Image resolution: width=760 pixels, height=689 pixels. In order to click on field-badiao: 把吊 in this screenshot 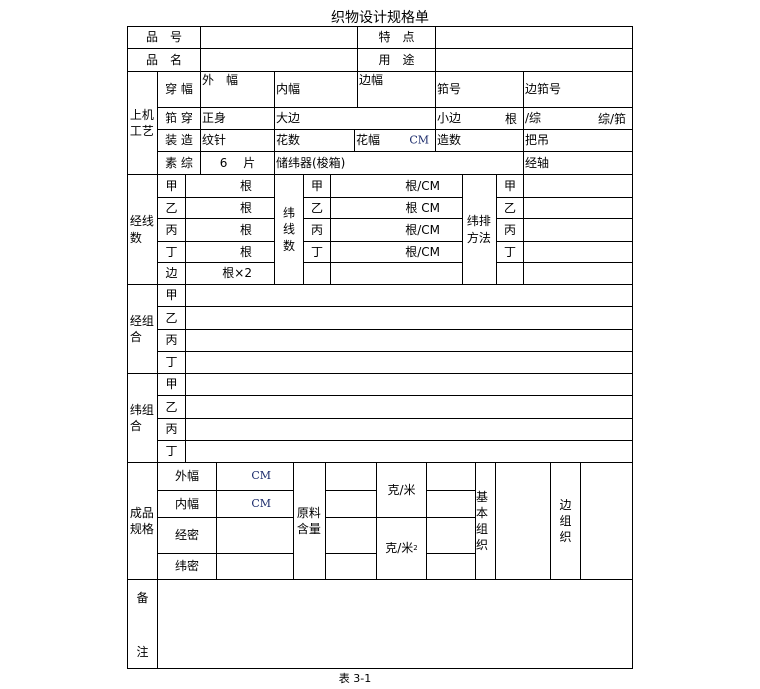, I will do `click(578, 140)`.